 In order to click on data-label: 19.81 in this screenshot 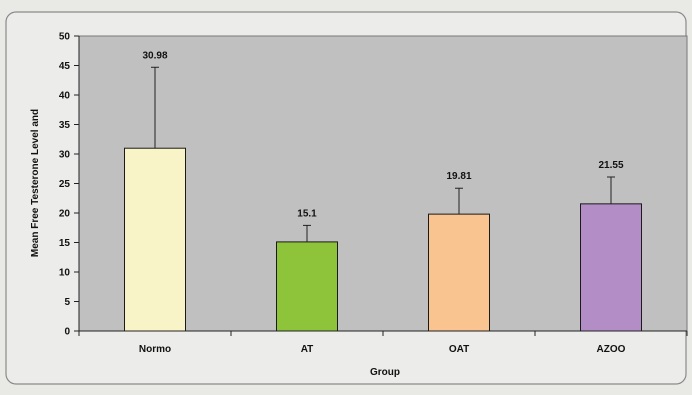, I will do `click(458, 176)`.